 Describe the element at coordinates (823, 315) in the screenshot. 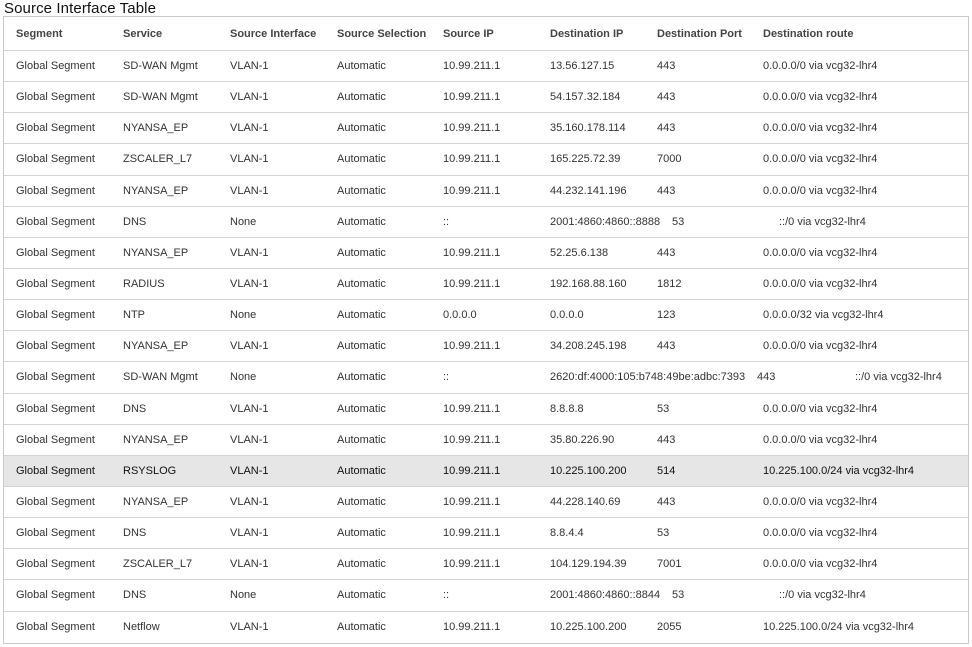

I see `cell-destination-route: 0.0.0.0/32 via vcg32-lhr4` at that location.